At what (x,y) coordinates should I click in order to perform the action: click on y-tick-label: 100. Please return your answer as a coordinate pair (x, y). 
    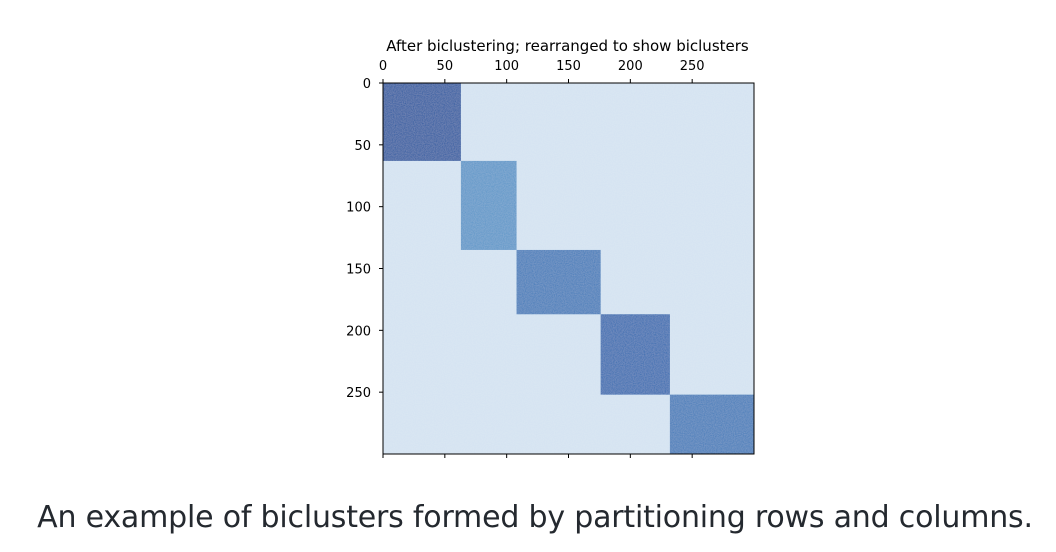
    Looking at the image, I should click on (358, 208).